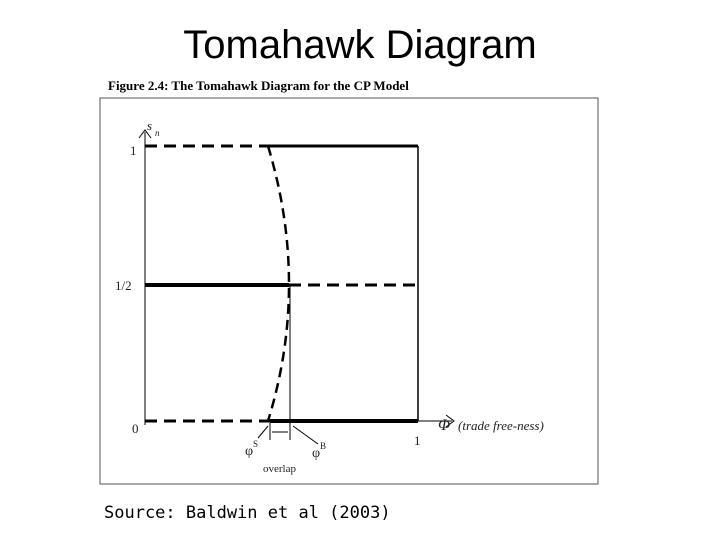 This screenshot has width=720, height=540. Describe the element at coordinates (263, 432) in the screenshot. I see `phi-s-pointer` at that location.